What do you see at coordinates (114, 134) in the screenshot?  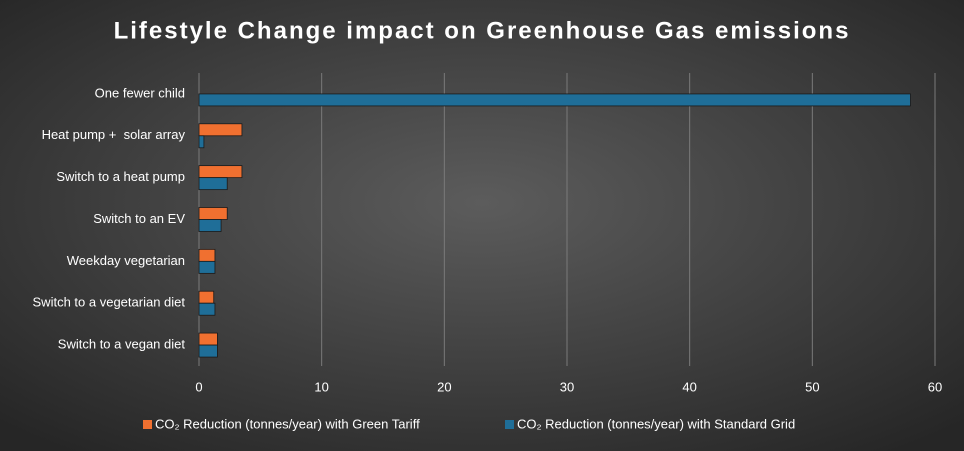 I see `y-tick-label: Heat pump + solar array` at bounding box center [114, 134].